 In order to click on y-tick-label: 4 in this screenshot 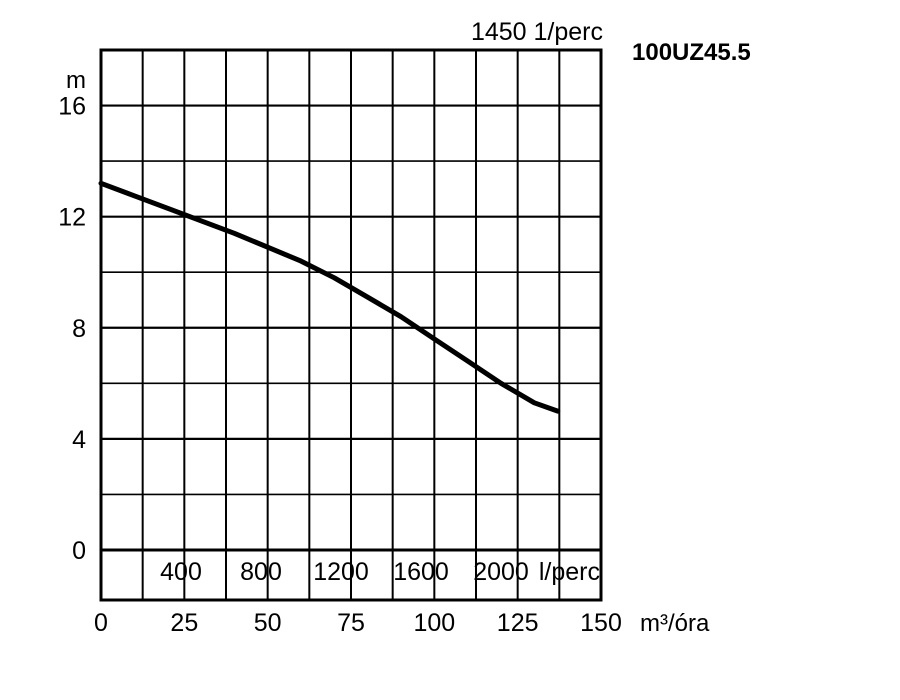, I will do `click(79, 440)`.